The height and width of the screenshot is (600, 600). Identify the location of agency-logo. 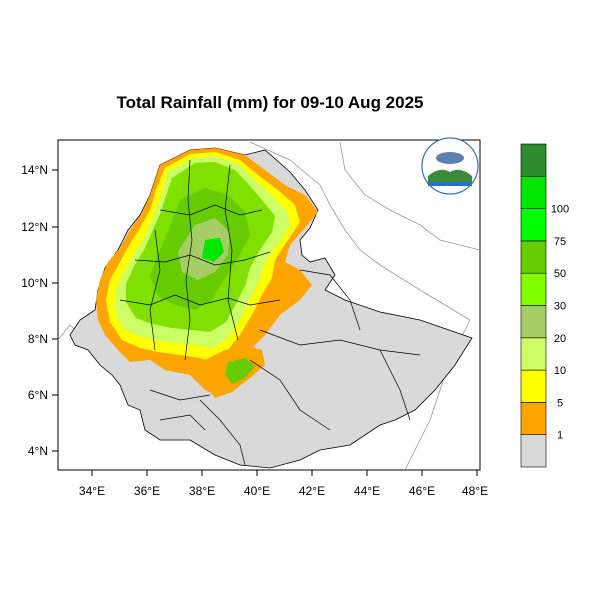
(450, 166).